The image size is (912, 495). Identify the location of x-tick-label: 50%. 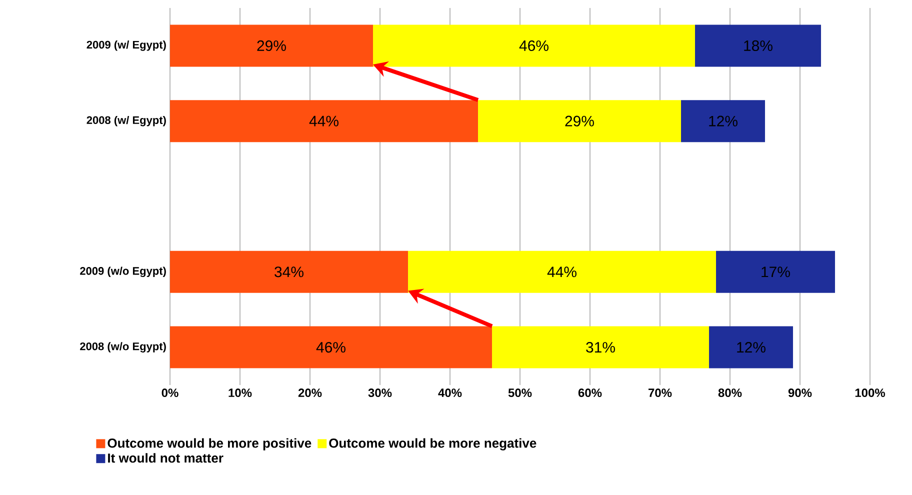
(520, 393).